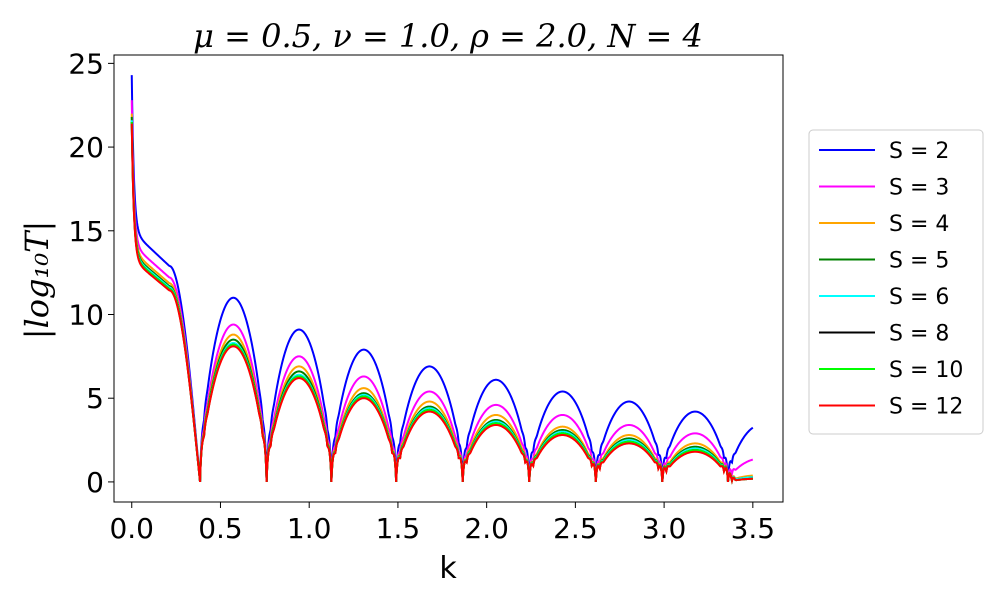 This screenshot has height=600, width=1000. I want to click on x-tick-label: 0.0, so click(131, 528).